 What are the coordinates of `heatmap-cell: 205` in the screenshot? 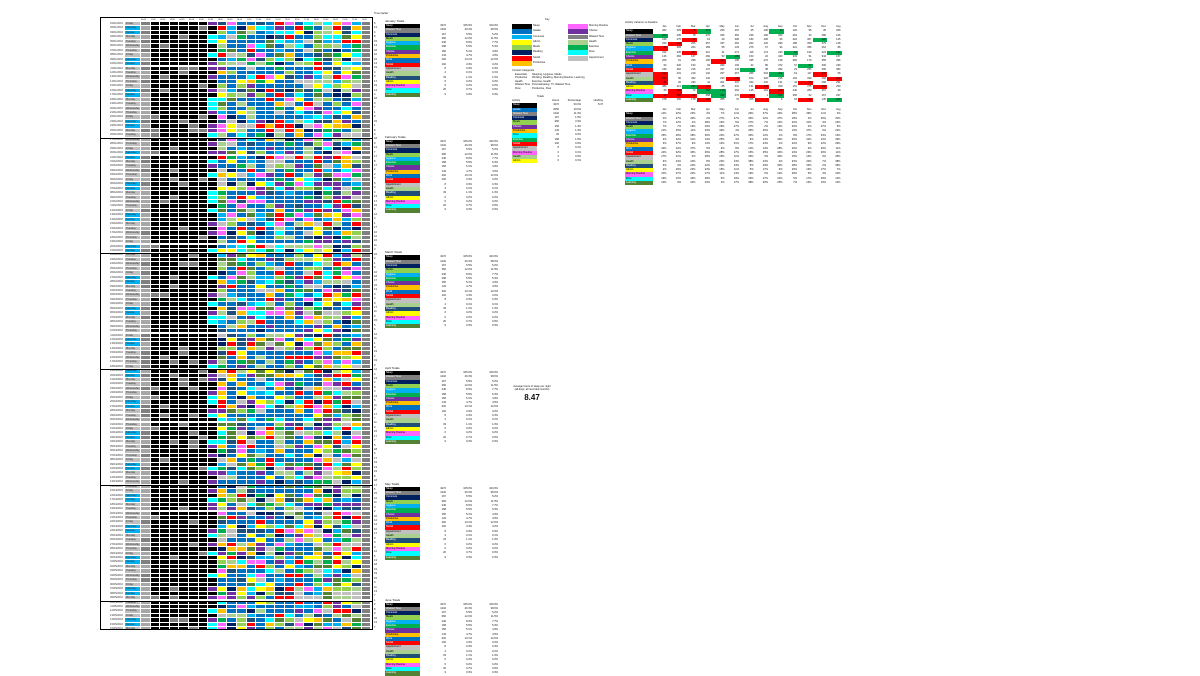 It's located at (747, 100).